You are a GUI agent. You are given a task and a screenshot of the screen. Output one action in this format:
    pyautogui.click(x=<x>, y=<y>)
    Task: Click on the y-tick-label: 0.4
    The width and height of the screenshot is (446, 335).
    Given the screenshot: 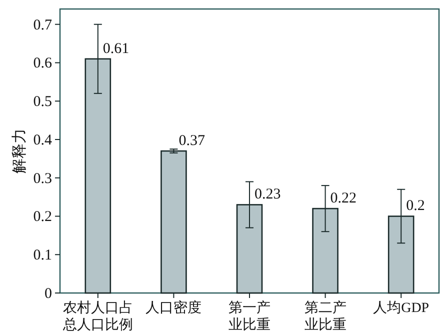 What is the action you would take?
    pyautogui.click(x=42, y=140)
    